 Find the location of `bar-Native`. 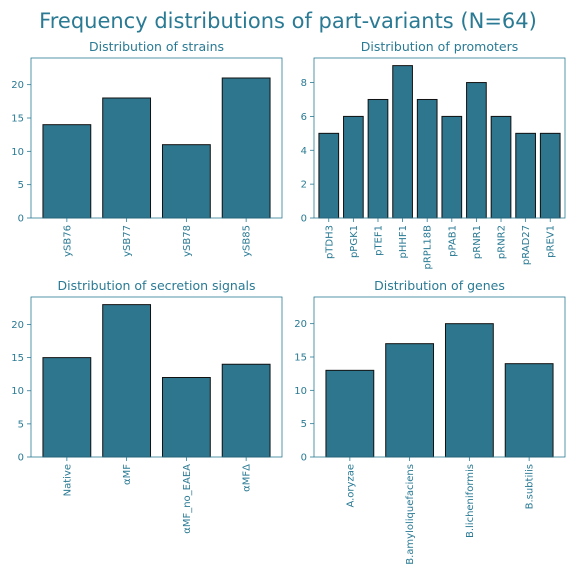

bar-Native is located at coordinates (67, 407).